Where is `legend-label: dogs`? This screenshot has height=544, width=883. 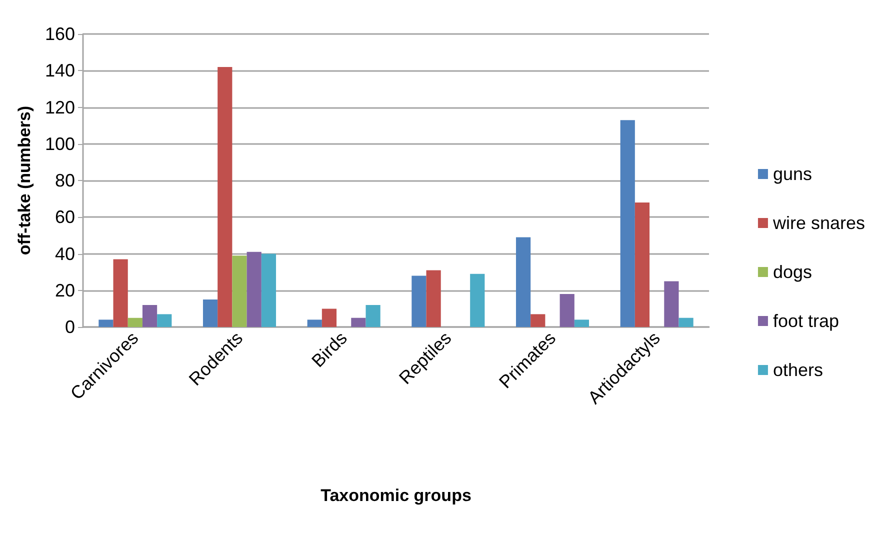 legend-label: dogs is located at coordinates (792, 272).